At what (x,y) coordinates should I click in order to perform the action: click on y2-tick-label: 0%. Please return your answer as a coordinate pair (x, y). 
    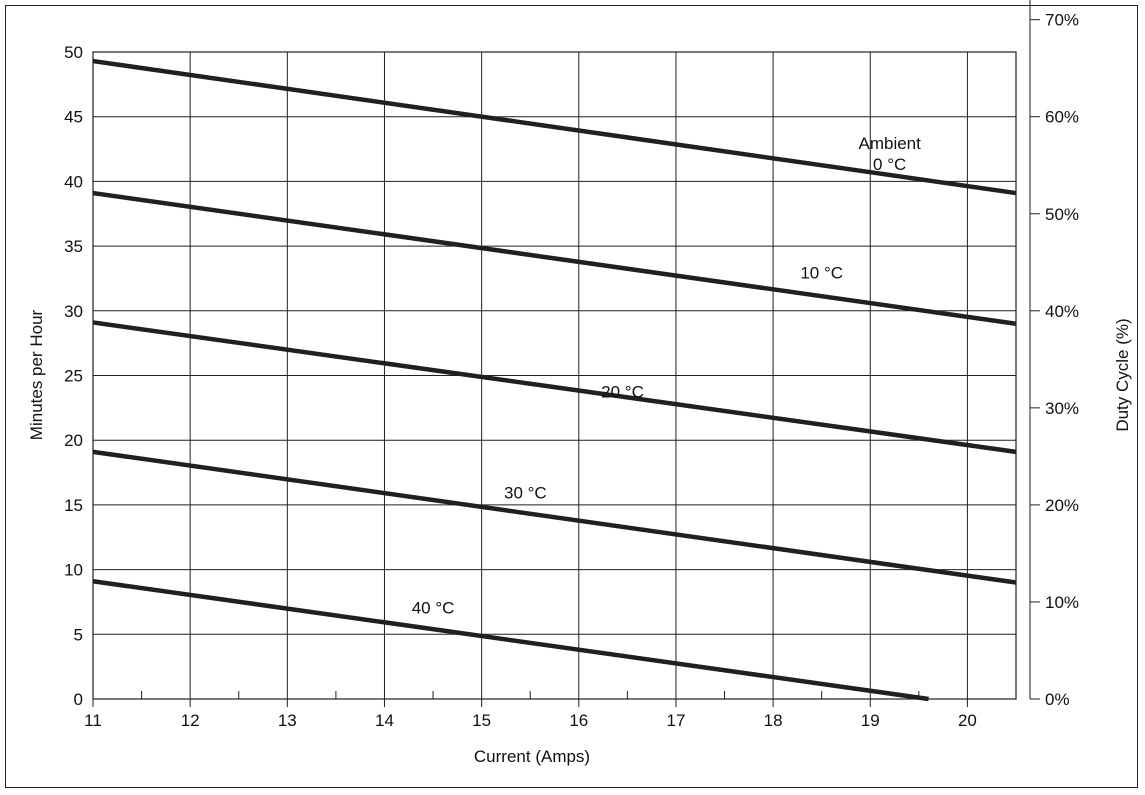
    Looking at the image, I should click on (1057, 699).